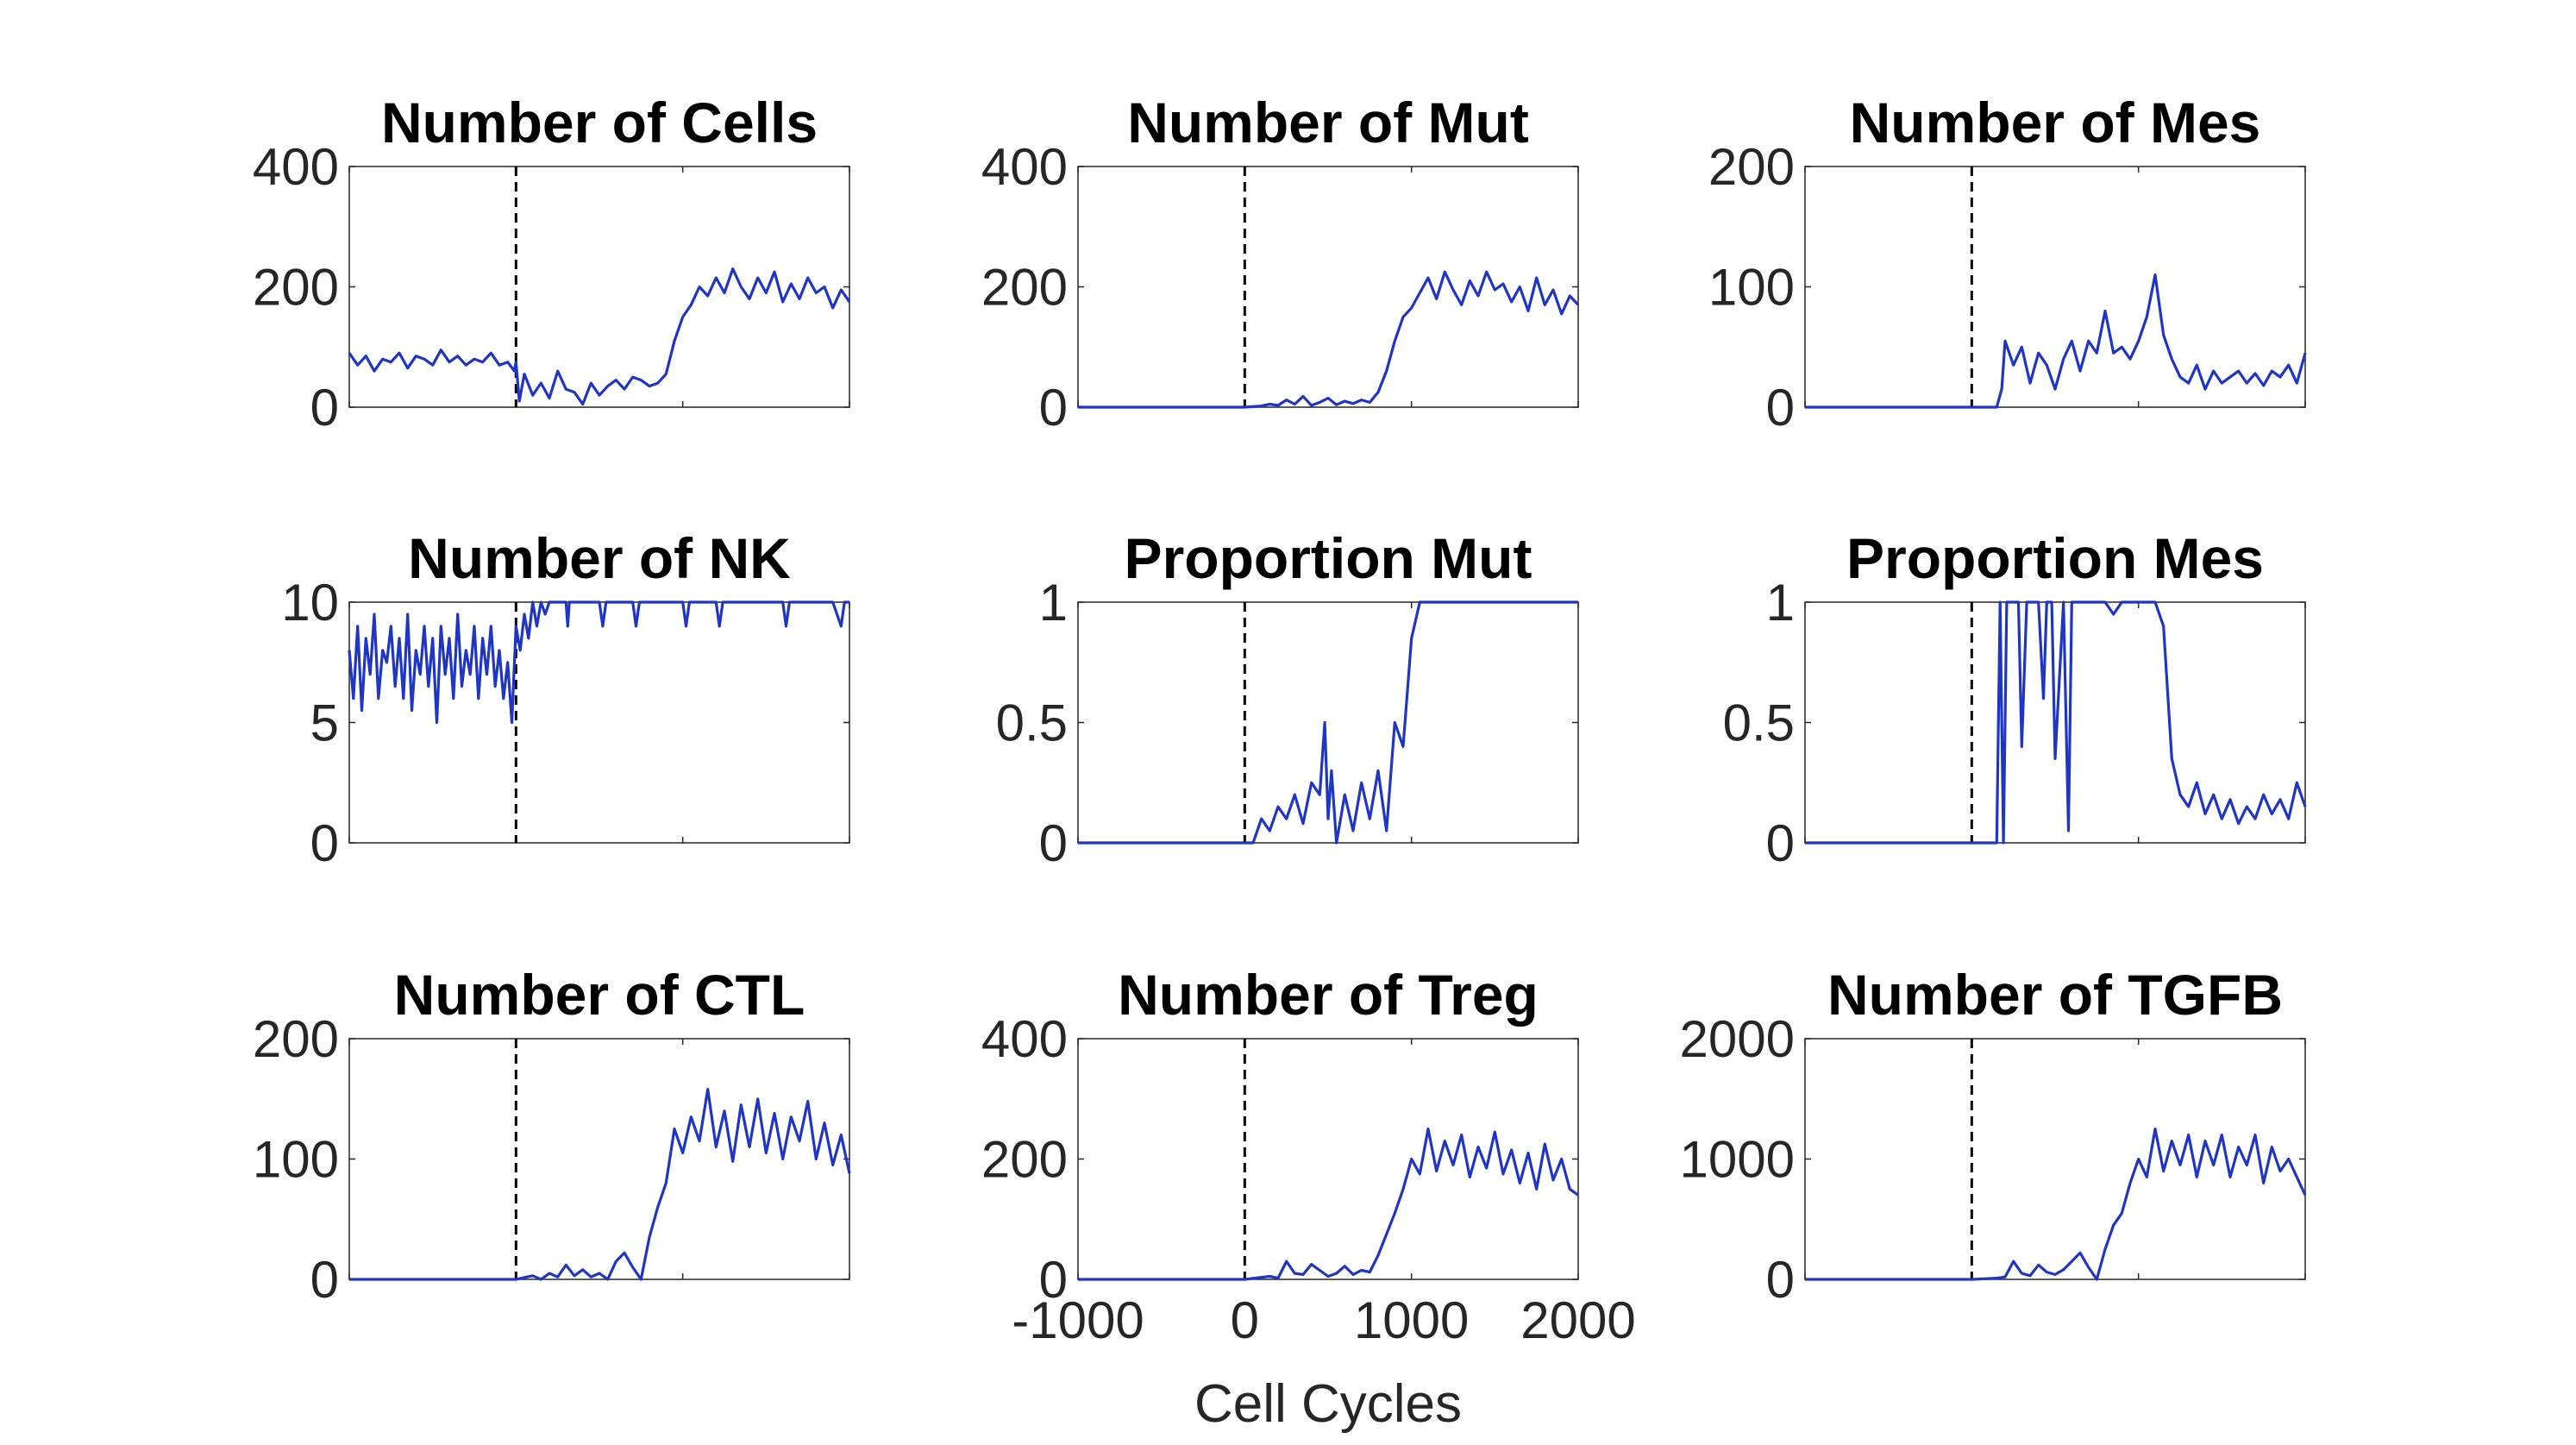  Describe the element at coordinates (1078, 1320) in the screenshot. I see `x-tick-label: -1000` at that location.